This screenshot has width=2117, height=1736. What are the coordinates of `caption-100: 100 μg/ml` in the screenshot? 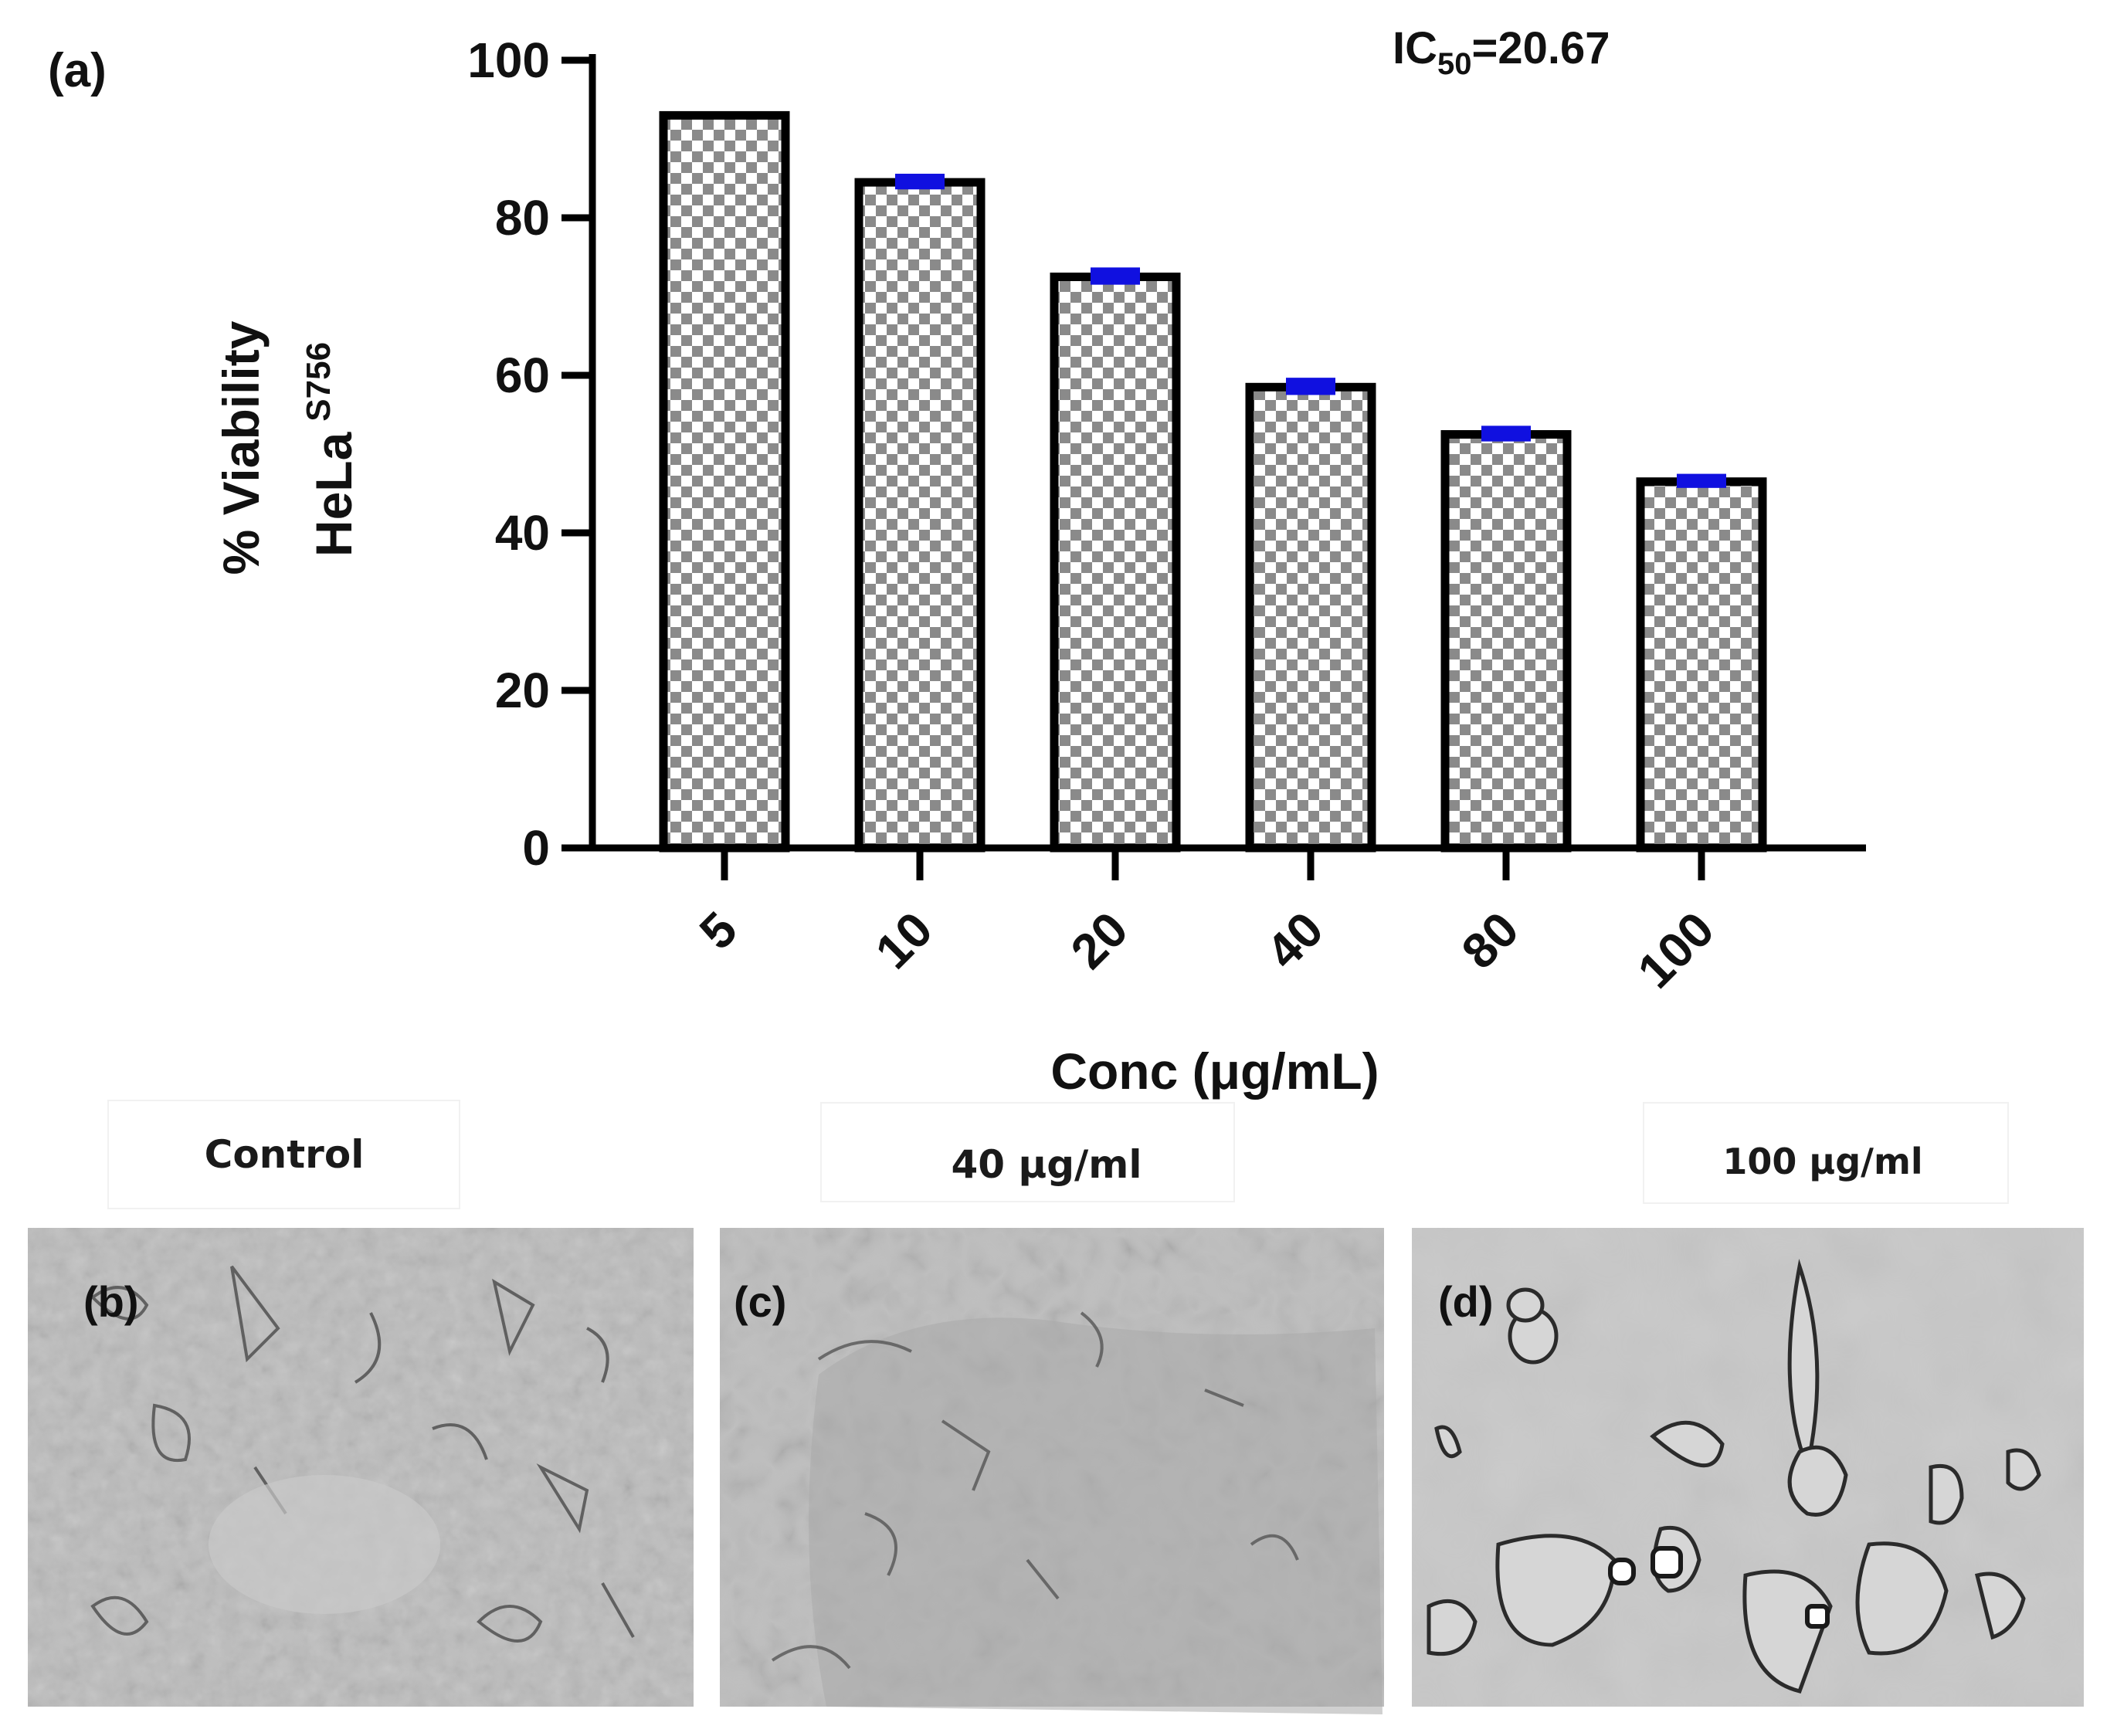 It's located at (1822, 1161).